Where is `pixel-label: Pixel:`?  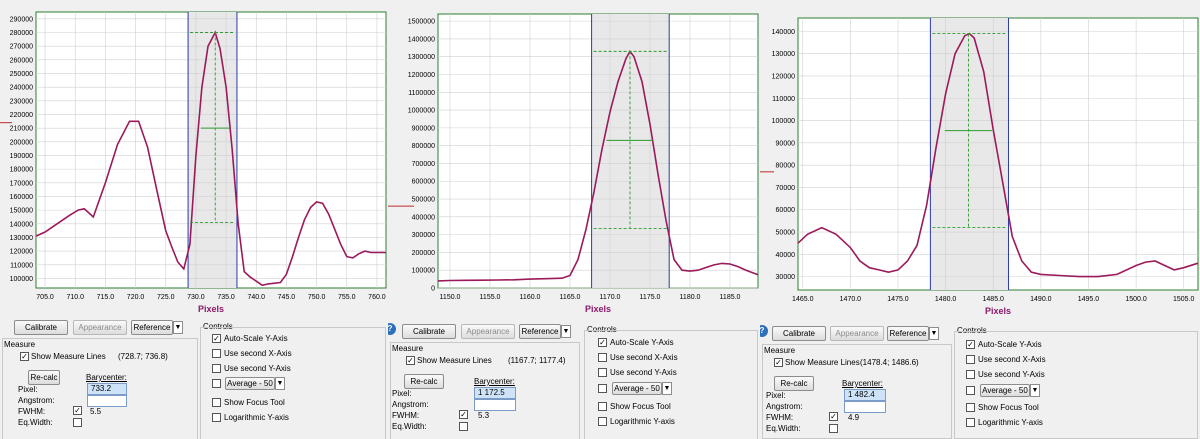
pixel-label: Pixel: is located at coordinates (776, 395).